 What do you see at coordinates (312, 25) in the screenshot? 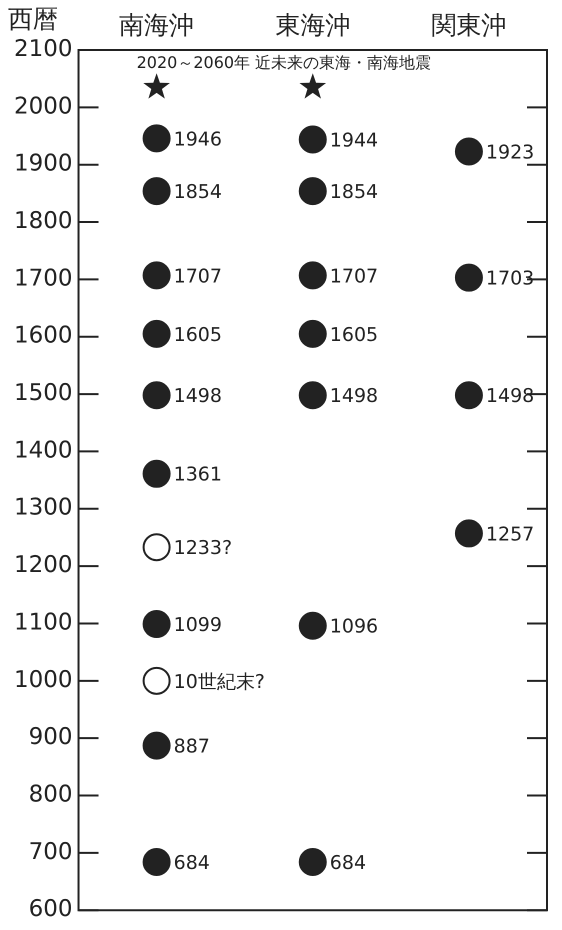
I see `x-tick-label: 東海沖` at bounding box center [312, 25].